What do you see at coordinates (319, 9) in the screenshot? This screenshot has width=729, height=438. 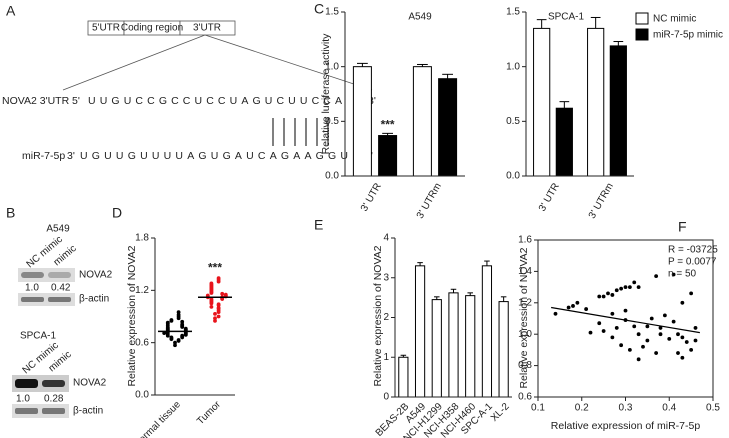 I see `panel-label: C` at bounding box center [319, 9].